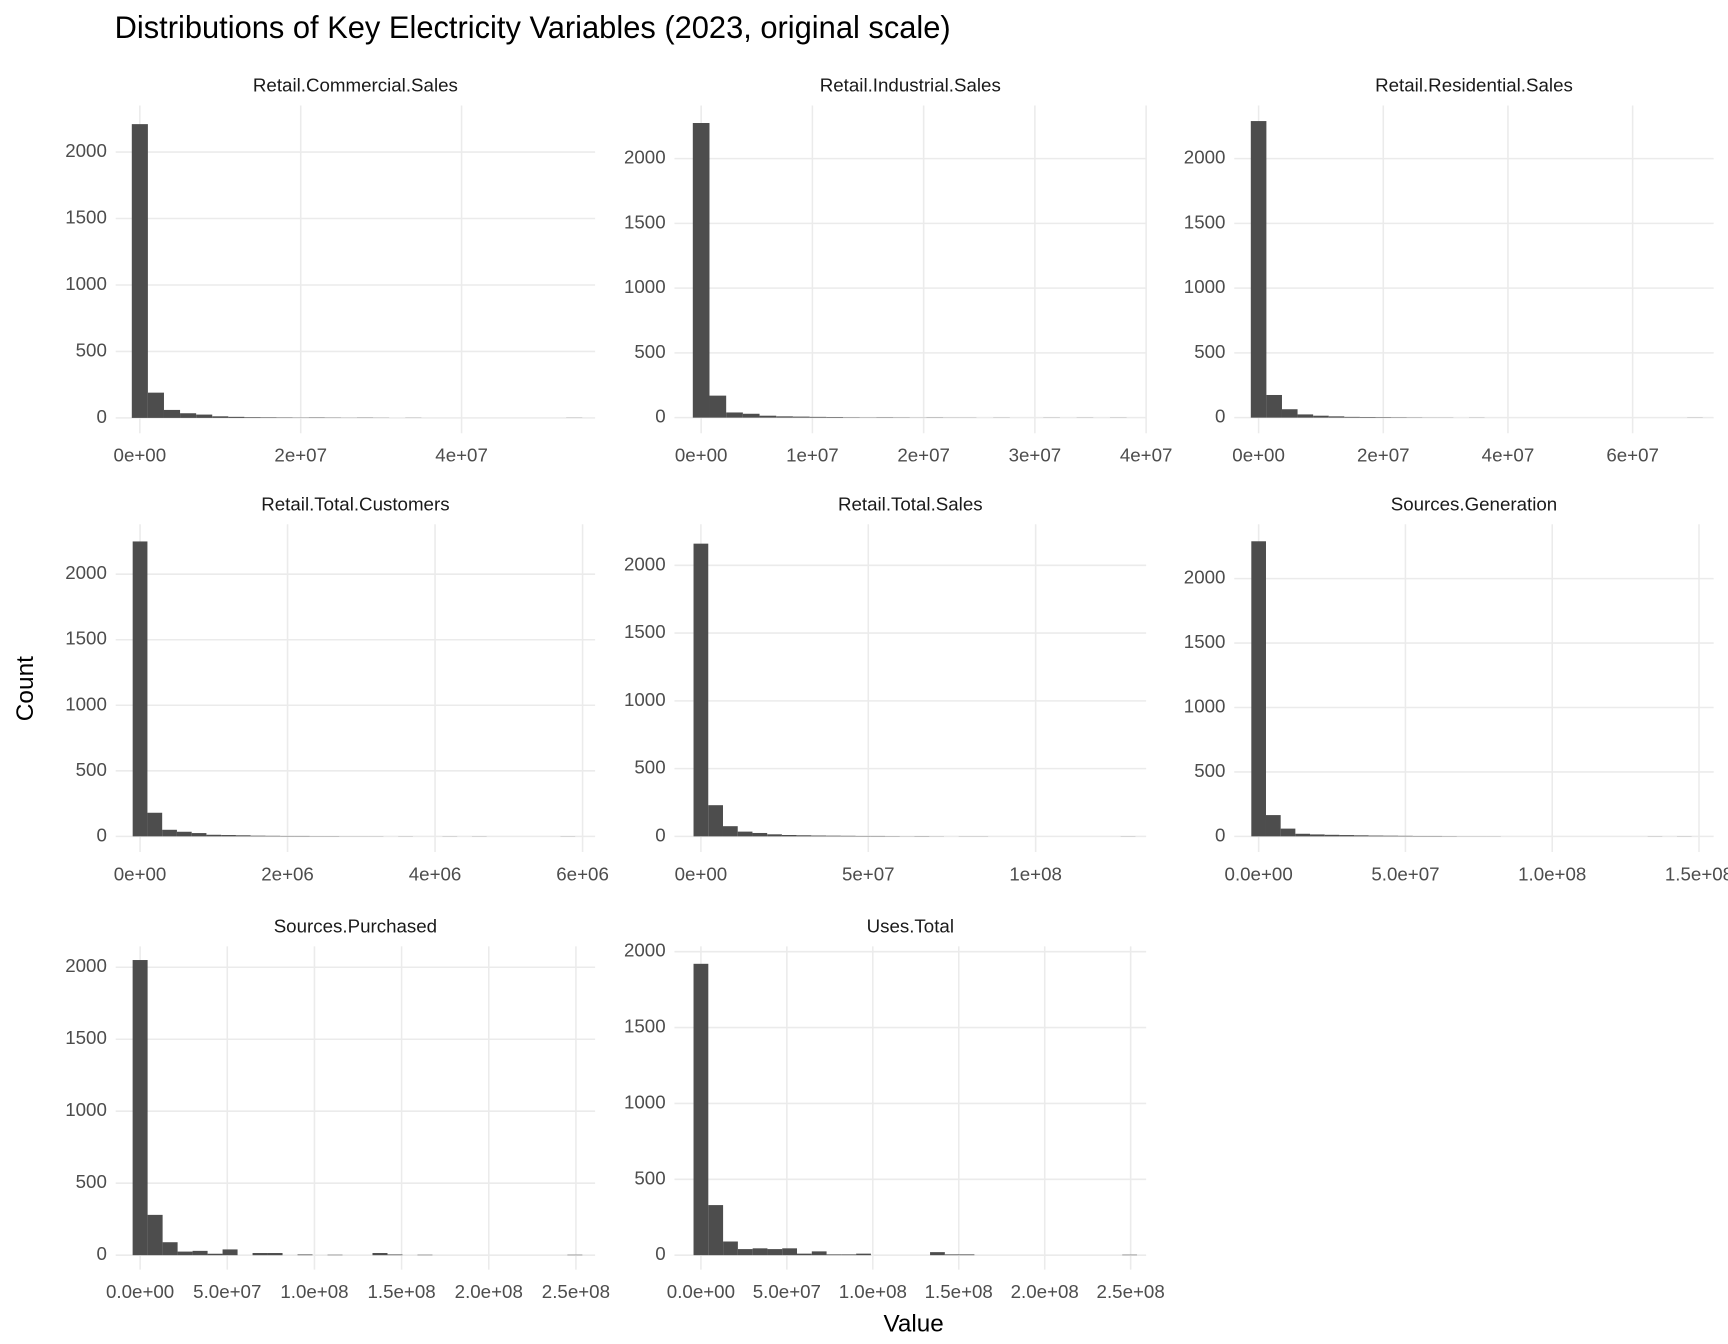  I want to click on x-tick-label: 1.0e+08, so click(1552, 873).